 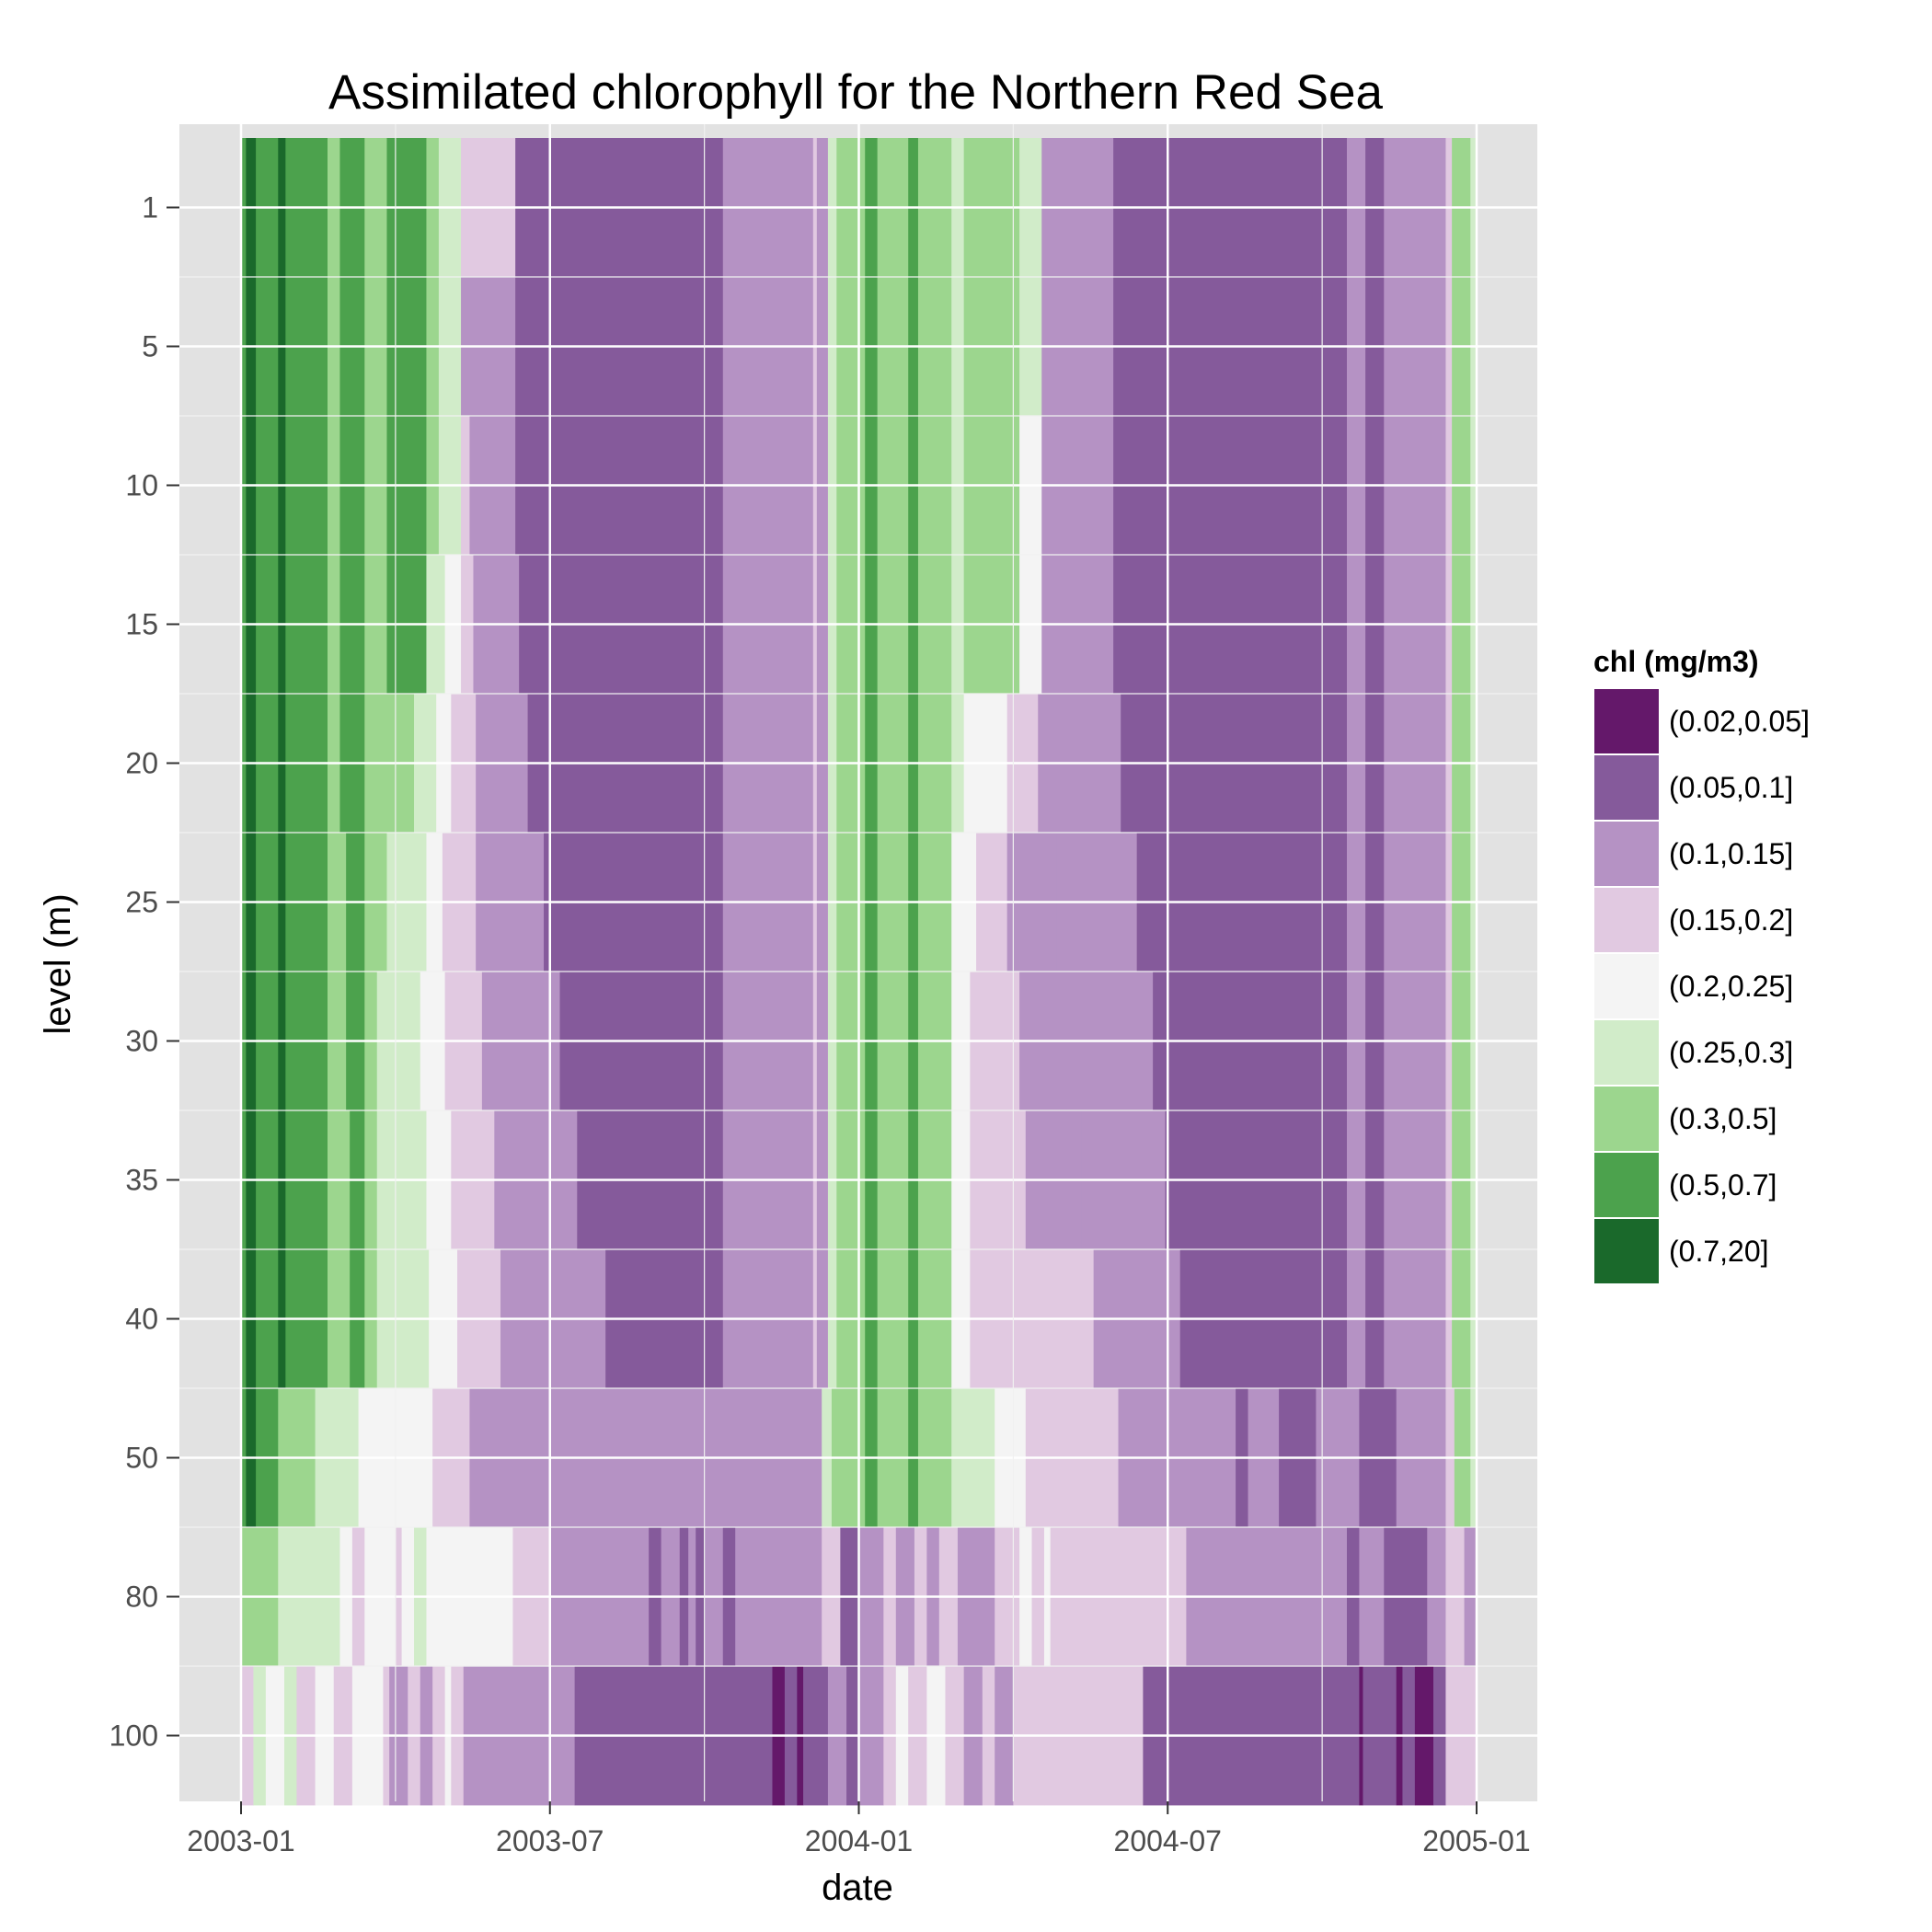 What do you see at coordinates (141, 485) in the screenshot?
I see `y-tick-label: 10` at bounding box center [141, 485].